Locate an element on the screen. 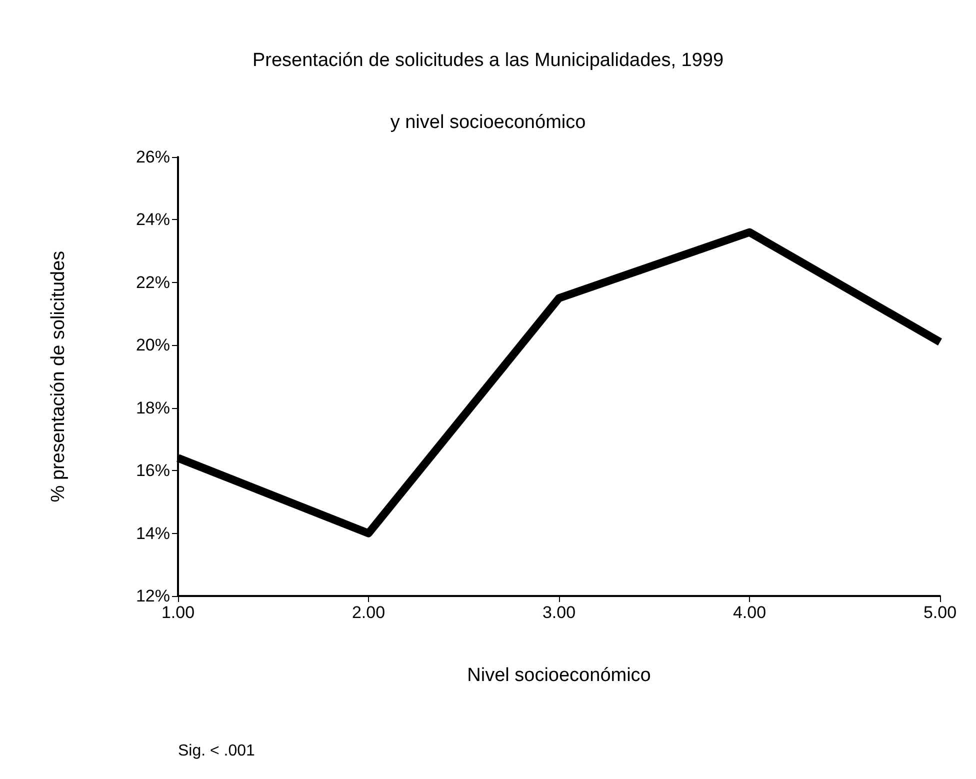  x-axis-title: Nivel socioeconómico is located at coordinates (559, 675).